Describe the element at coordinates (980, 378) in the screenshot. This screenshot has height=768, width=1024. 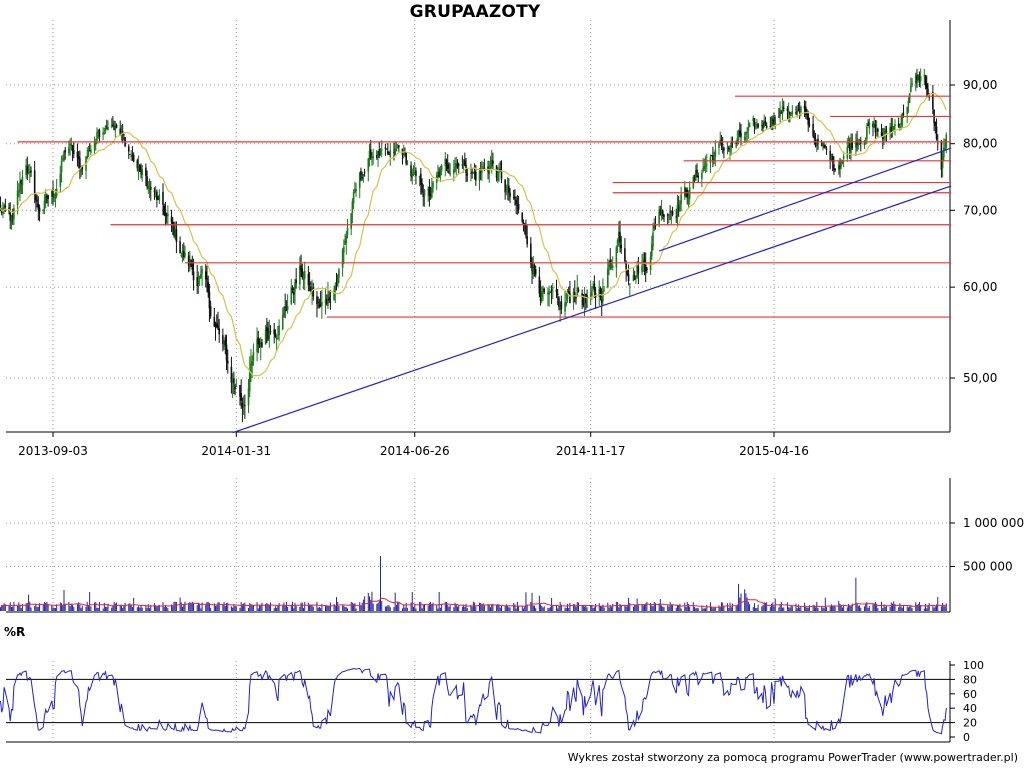
I see `y-tick-label: 50,00` at that location.